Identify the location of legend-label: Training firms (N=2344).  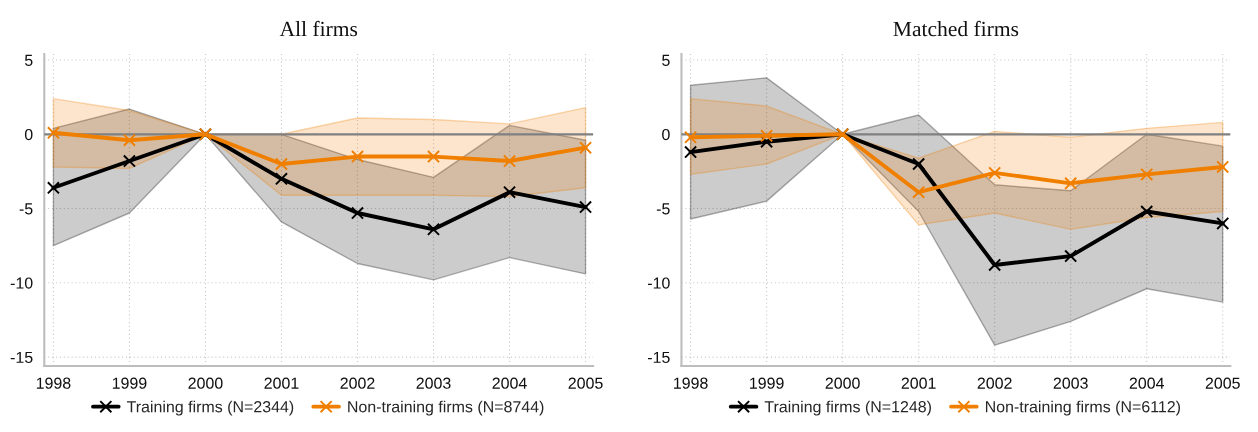
(210, 408).